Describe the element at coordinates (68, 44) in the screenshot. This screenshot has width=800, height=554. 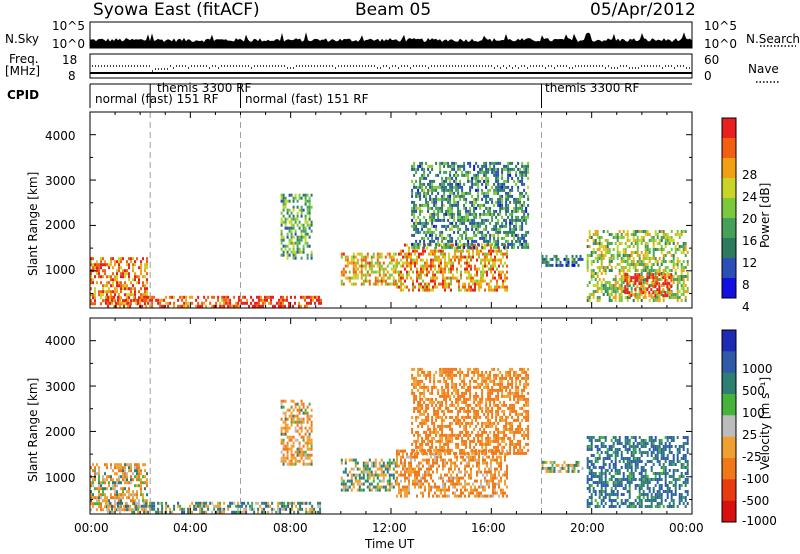
I see `nsky-tick-low: 10^0` at that location.